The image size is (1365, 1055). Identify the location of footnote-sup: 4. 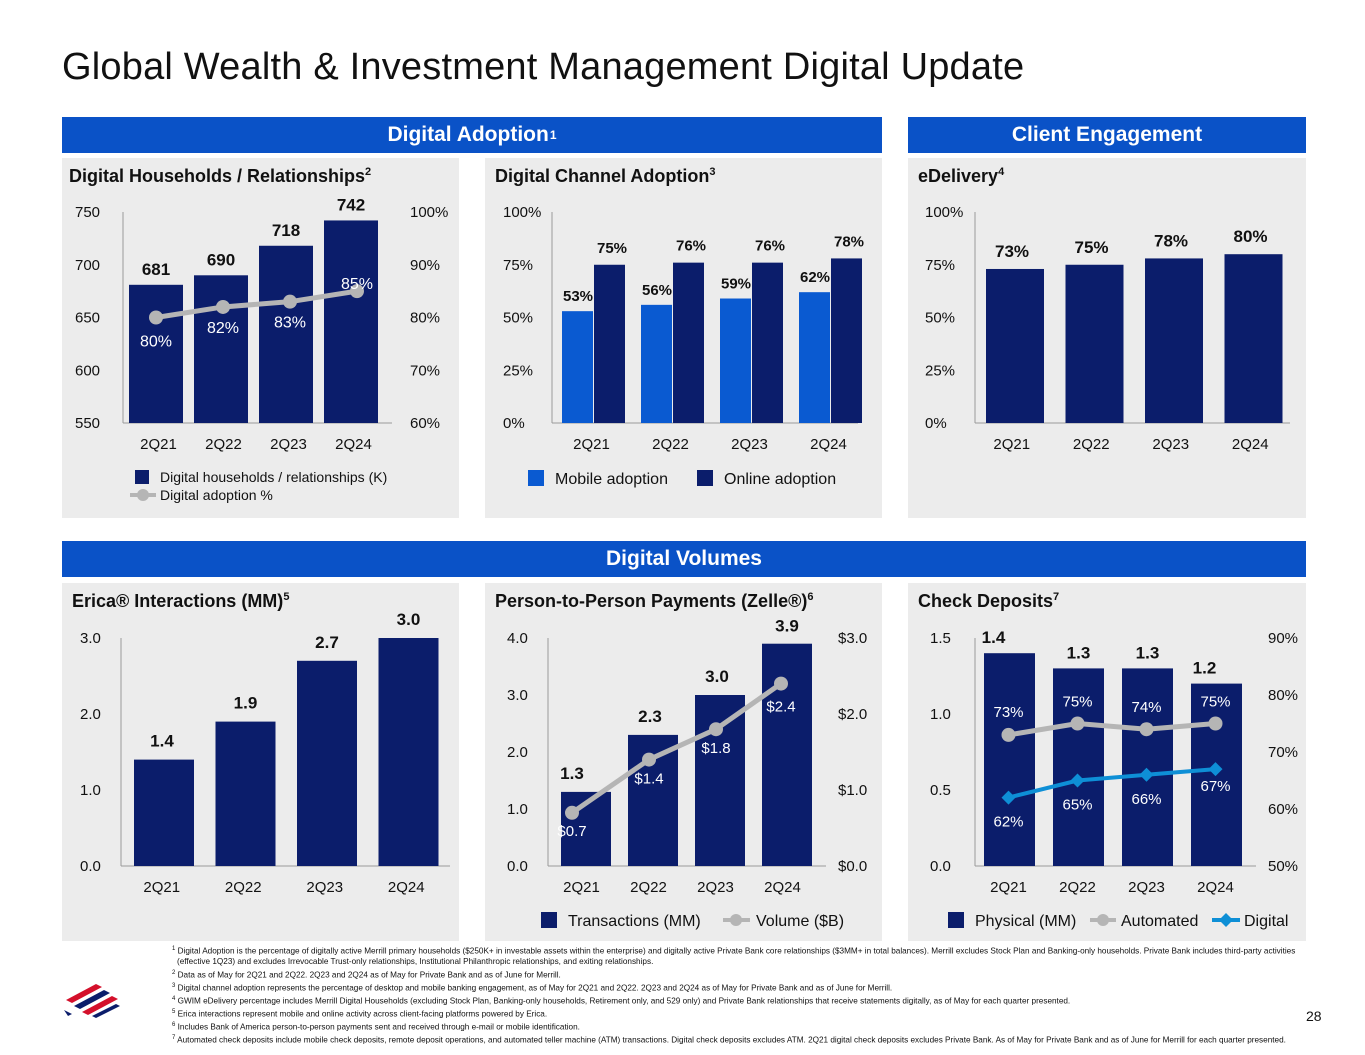
(174, 998).